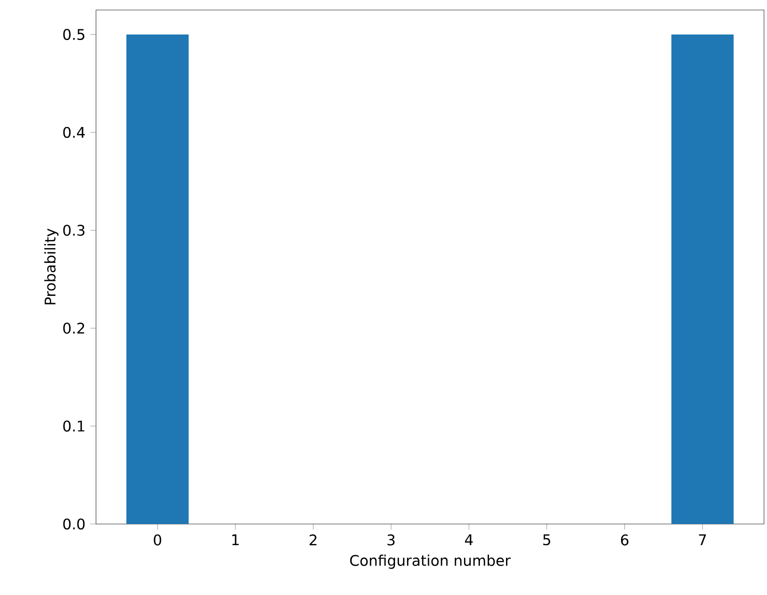 The width and height of the screenshot is (767, 595). I want to click on x-tick-label: 6, so click(624, 540).